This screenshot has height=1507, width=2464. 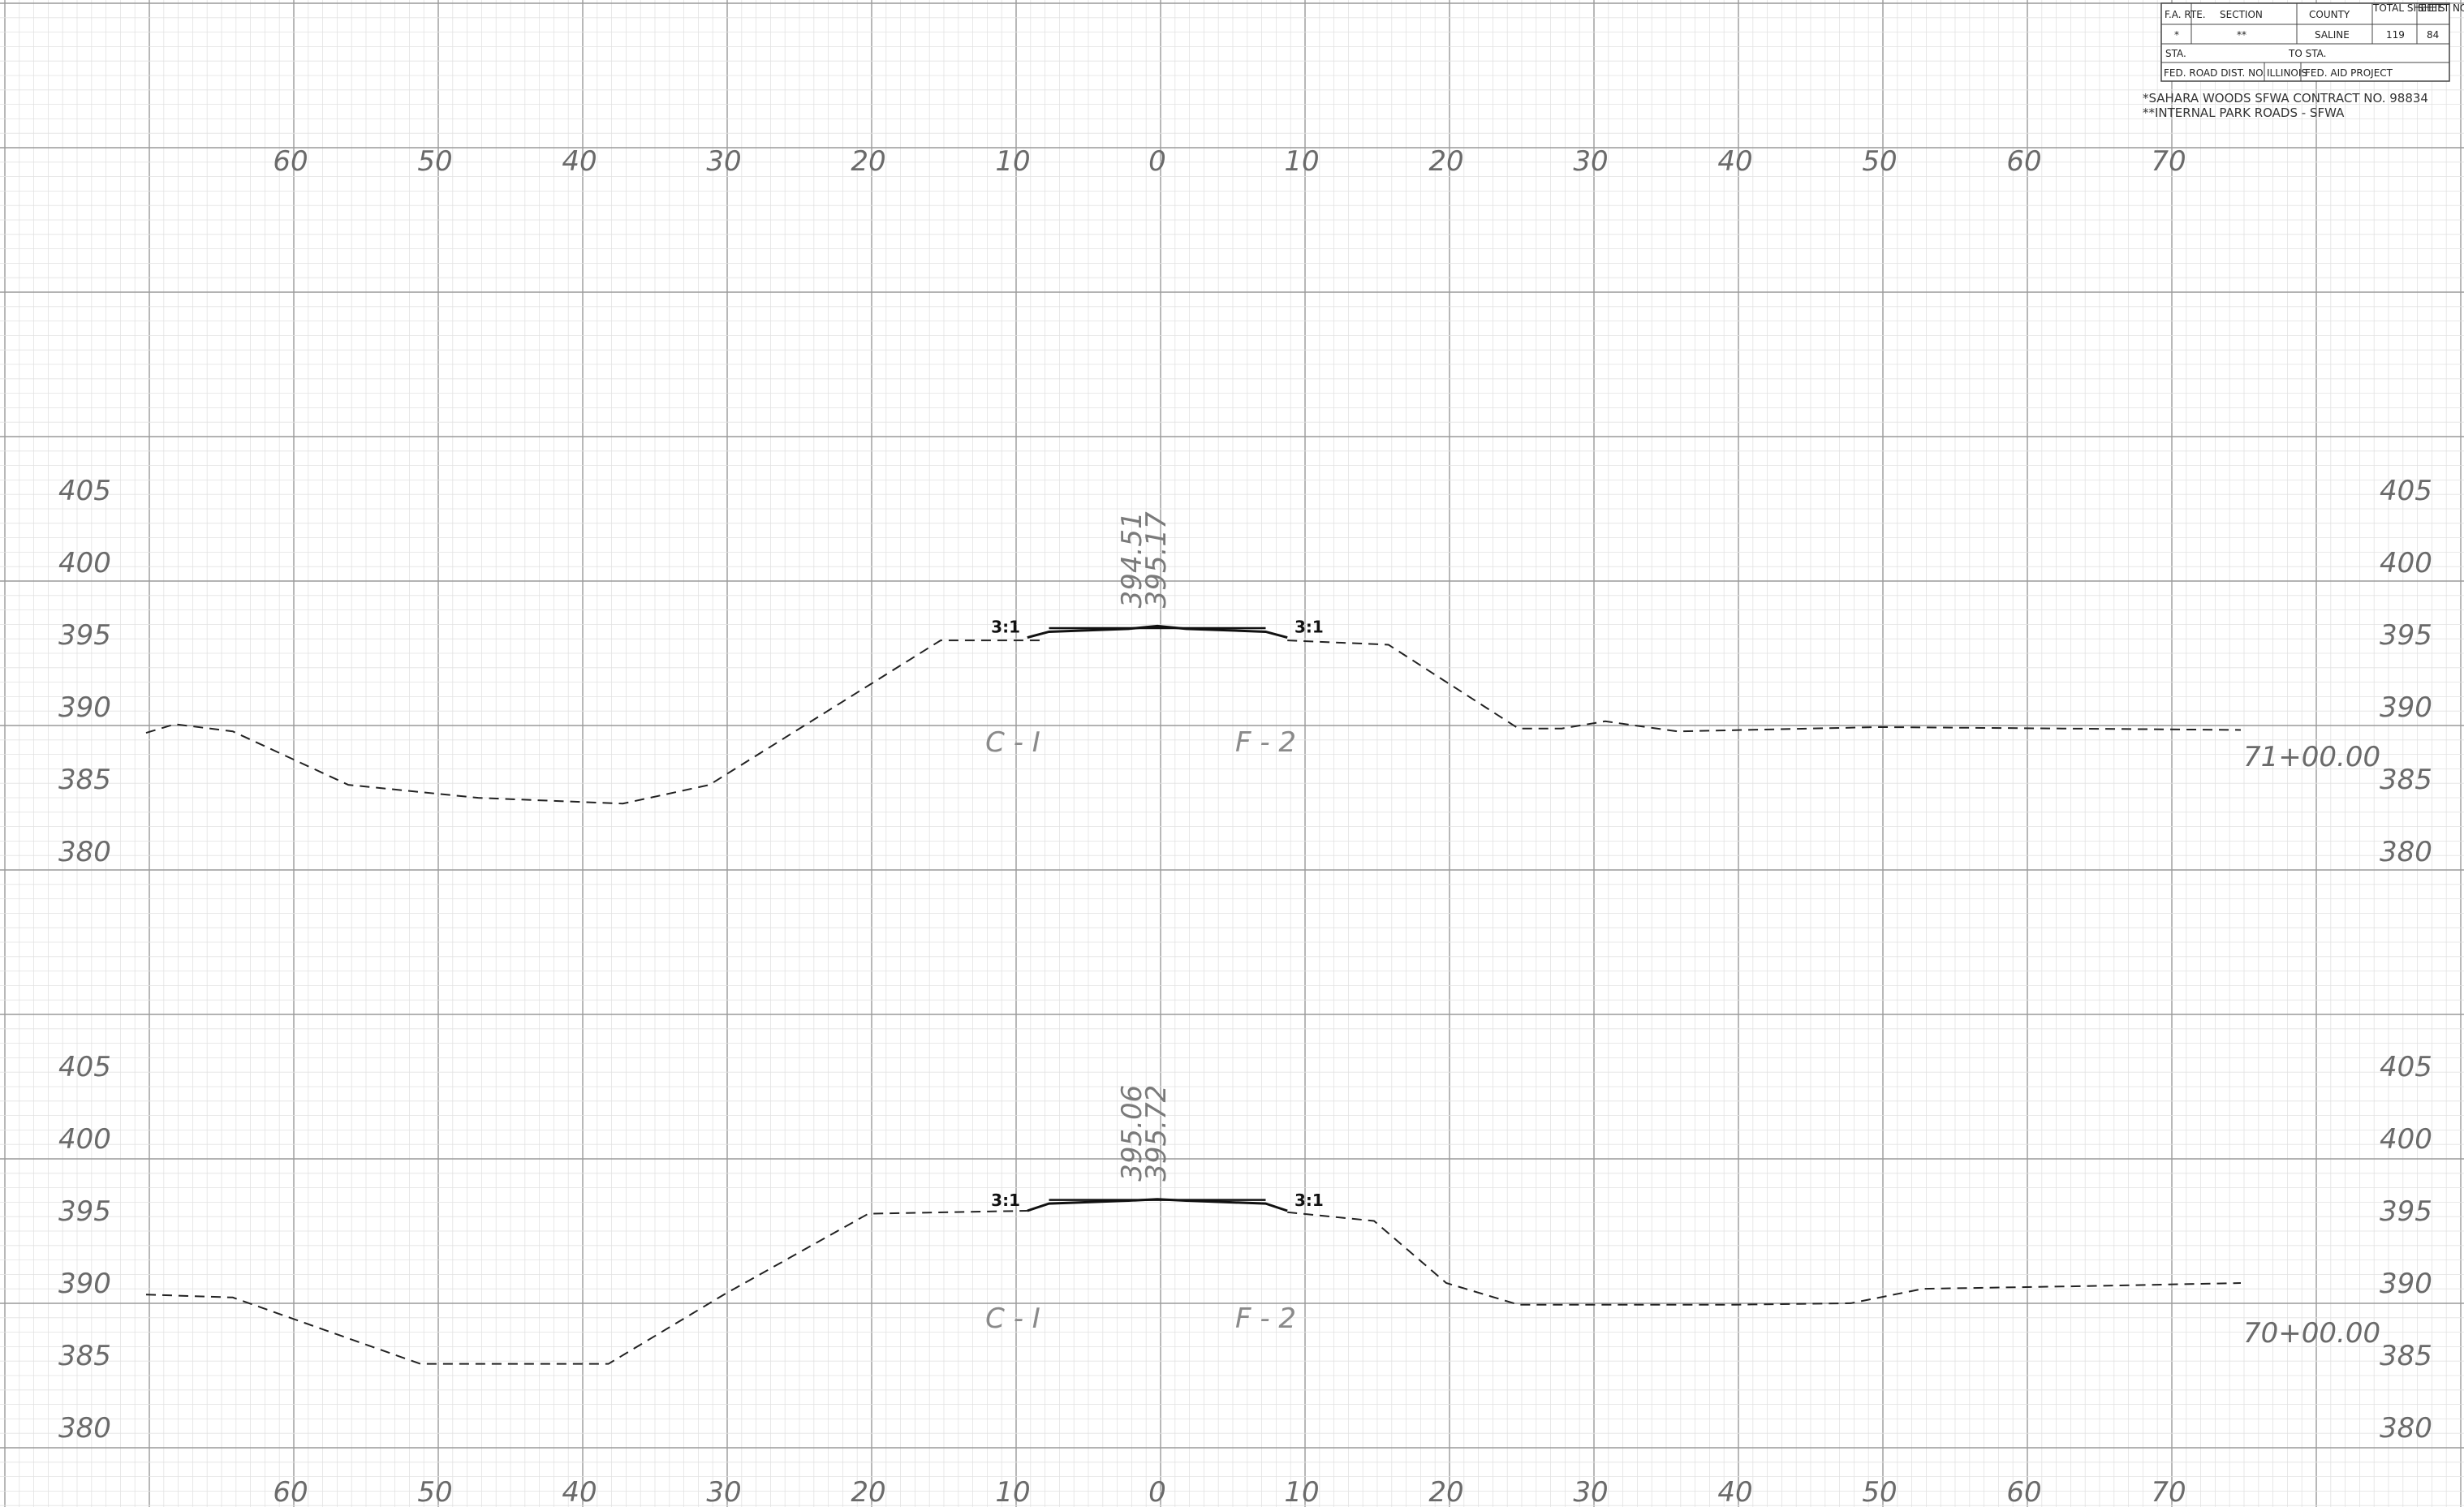 I want to click on tb-county: SALINE, so click(x=2332, y=35).